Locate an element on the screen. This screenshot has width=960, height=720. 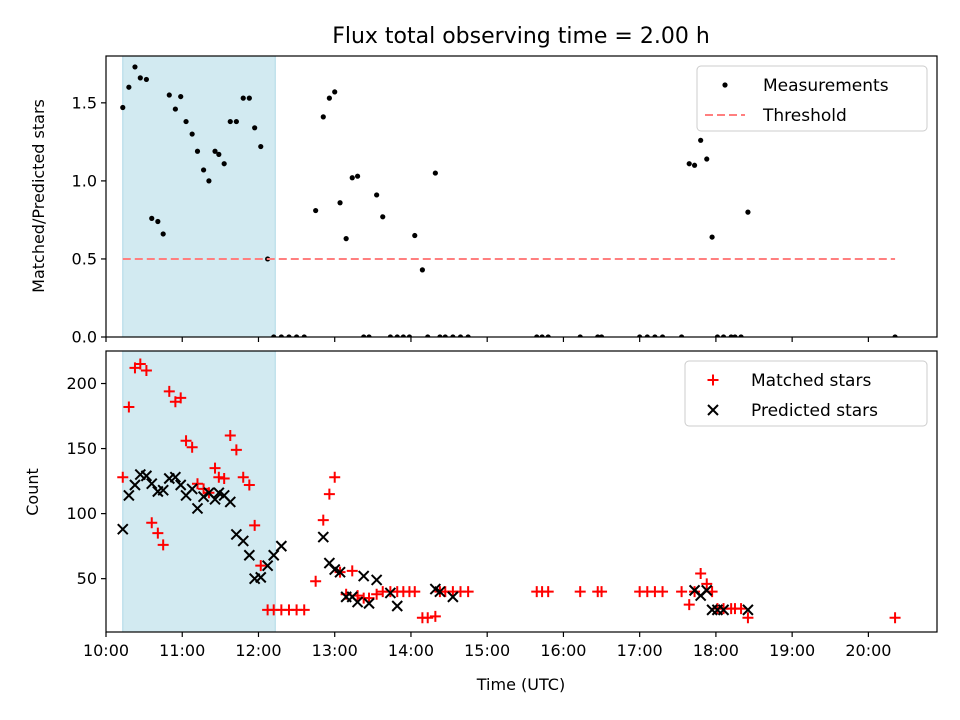
bottom-ytick-label: 50 is located at coordinates (87, 578).